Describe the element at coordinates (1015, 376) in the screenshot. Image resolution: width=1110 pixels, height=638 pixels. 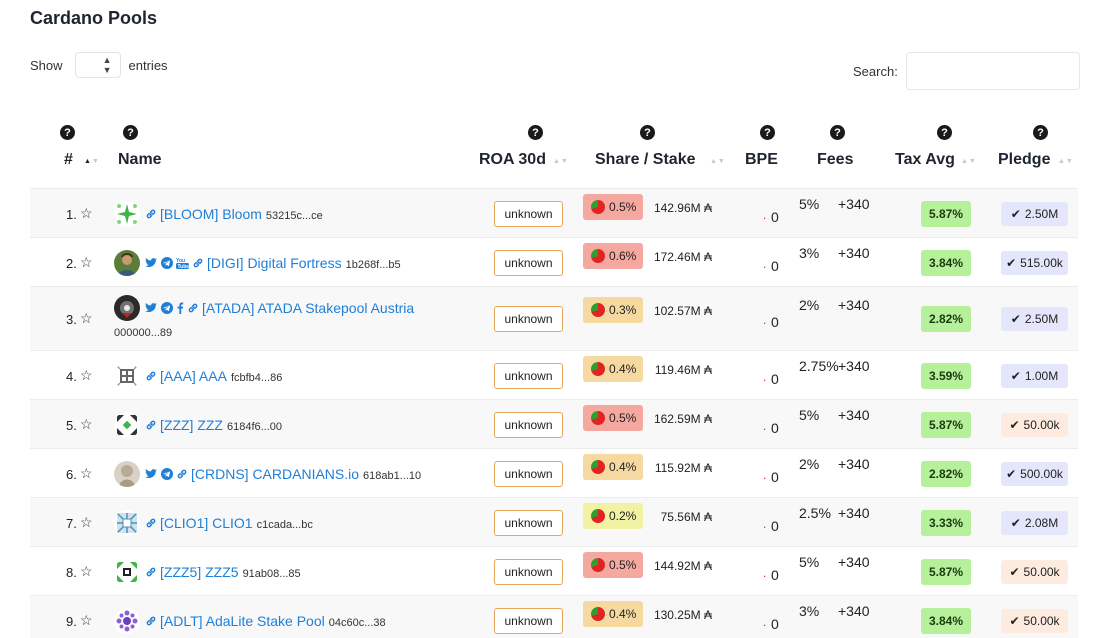
I see `check-icon: ✔` at that location.